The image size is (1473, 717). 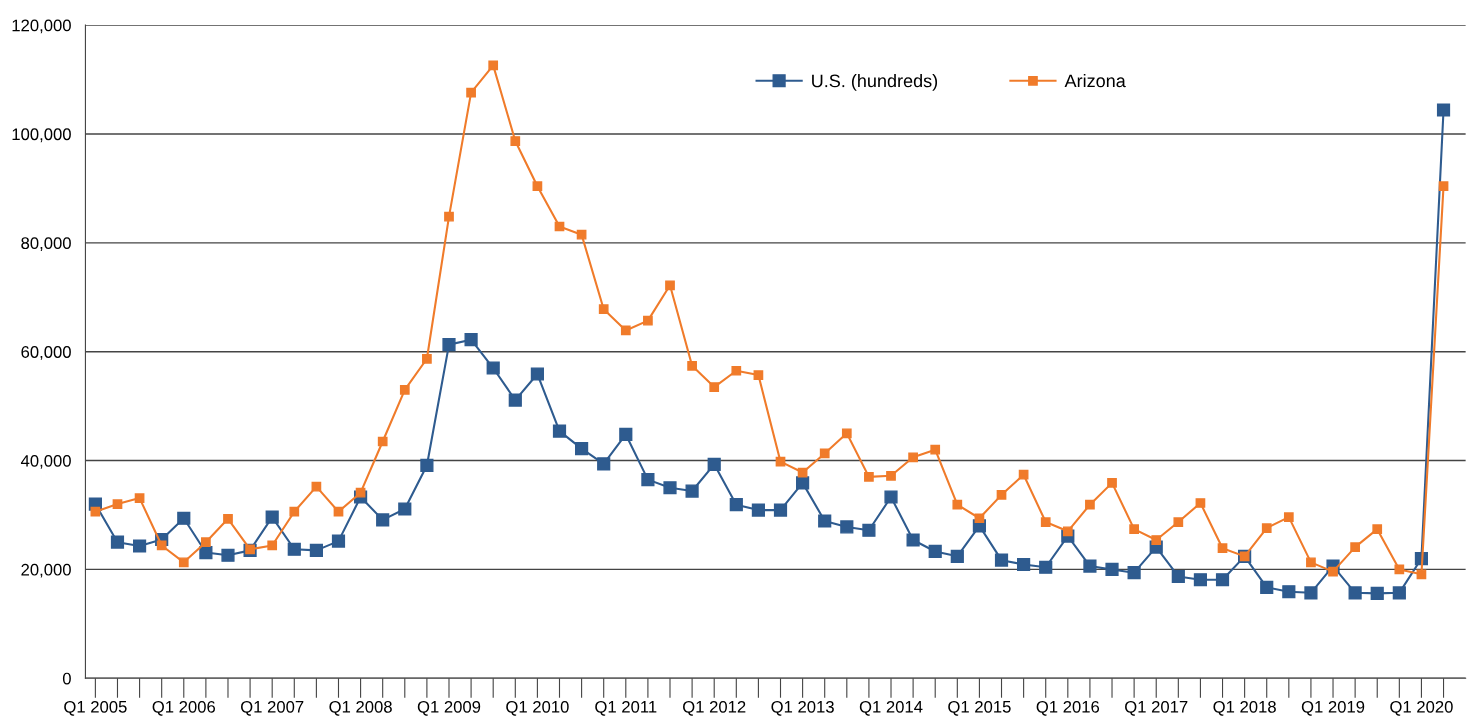 I want to click on x-tick-label: Q1 2013, so click(x=802, y=708).